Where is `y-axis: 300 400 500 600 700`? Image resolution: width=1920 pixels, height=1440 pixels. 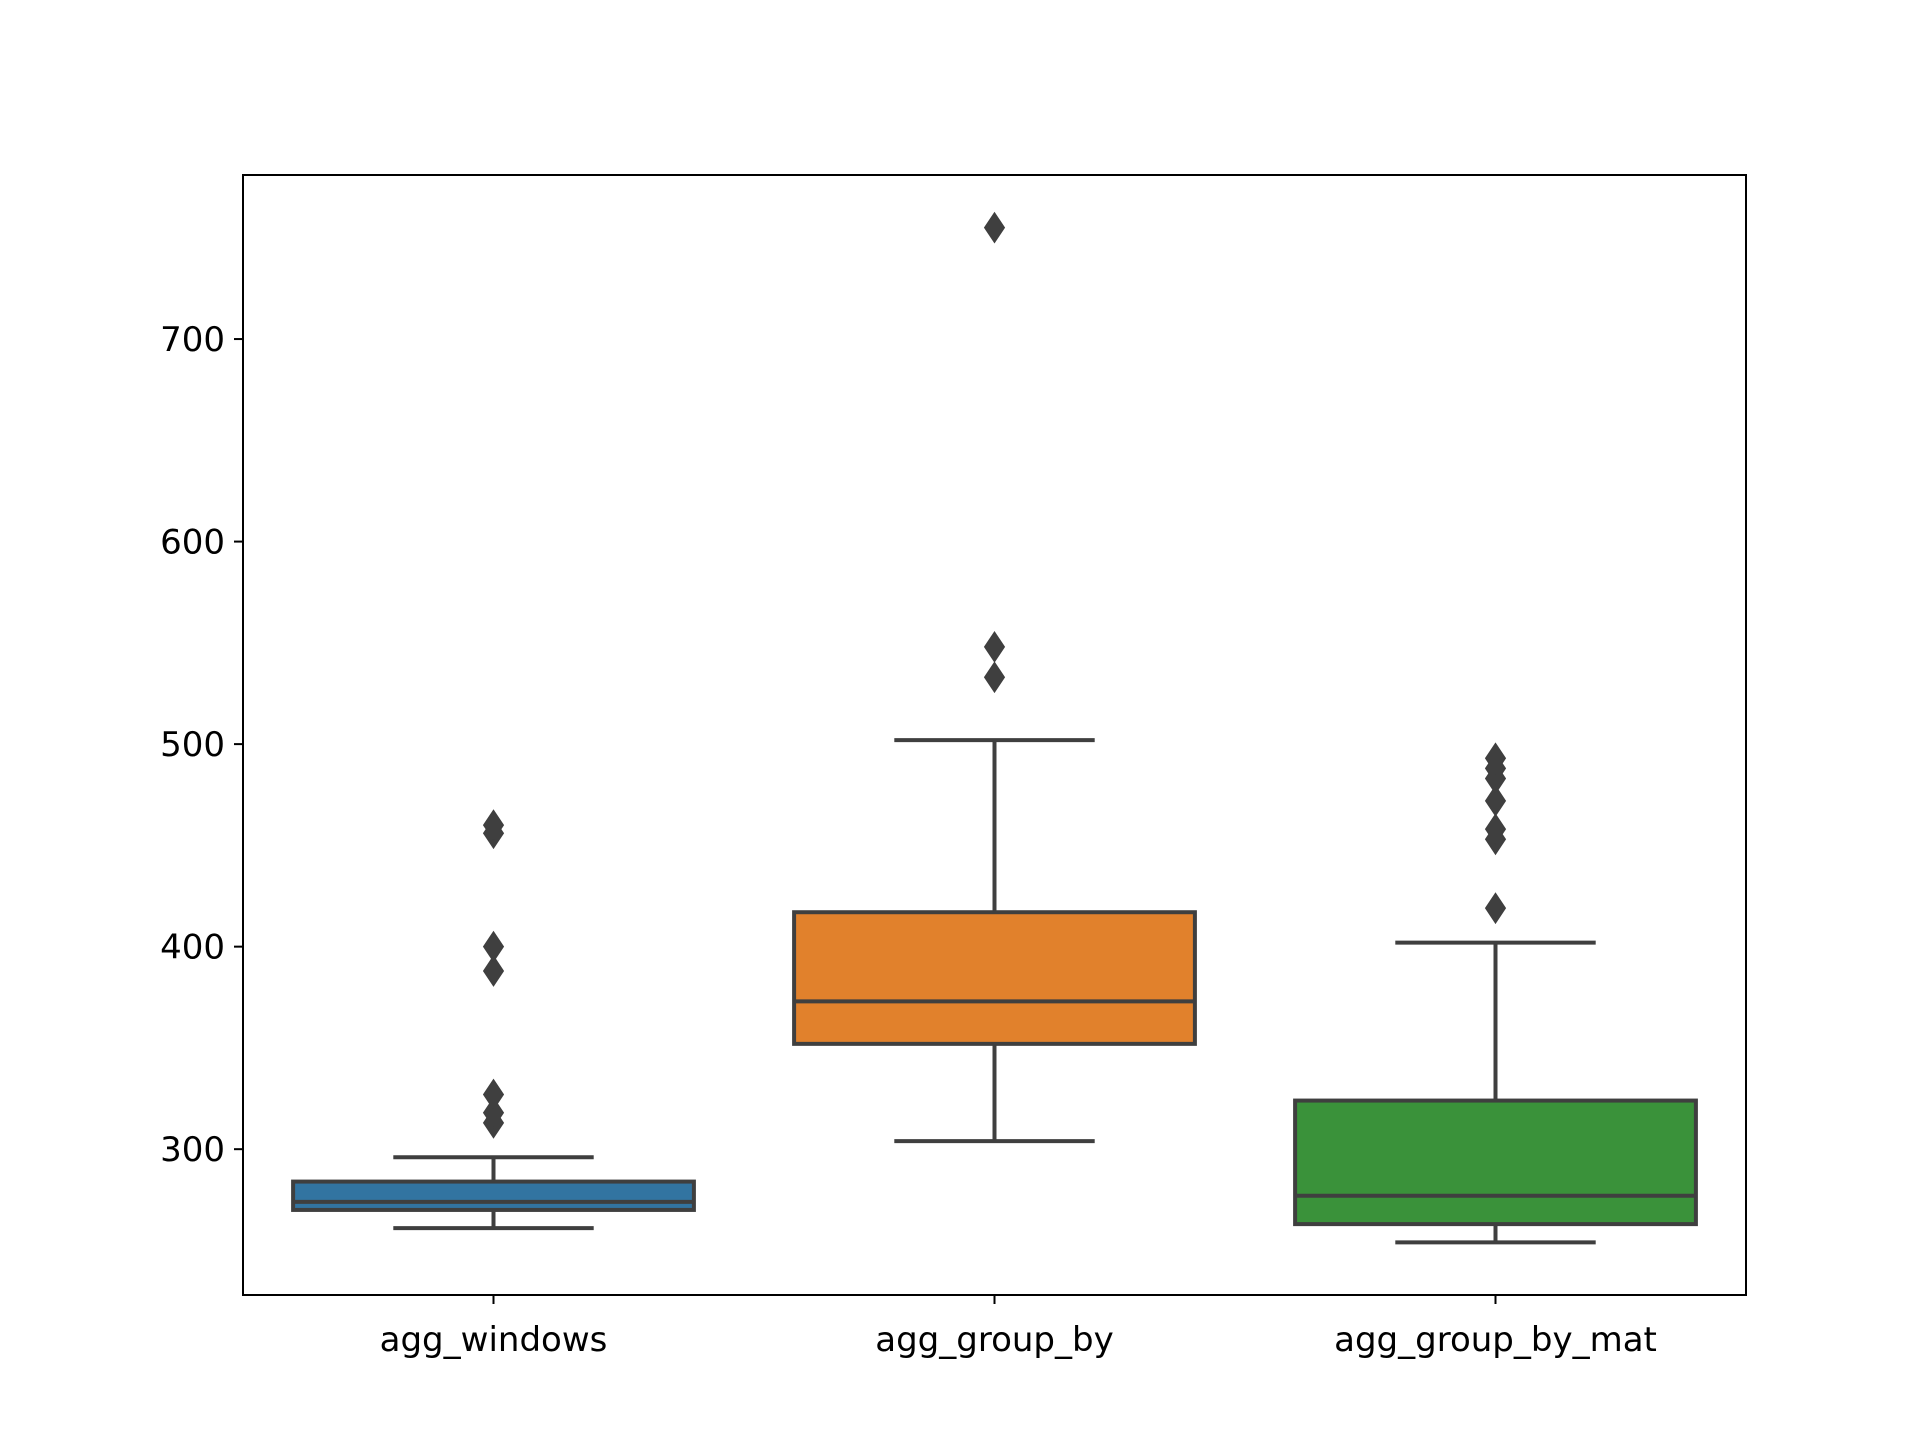
y-axis: 300 400 500 600 700 is located at coordinates (201, 745).